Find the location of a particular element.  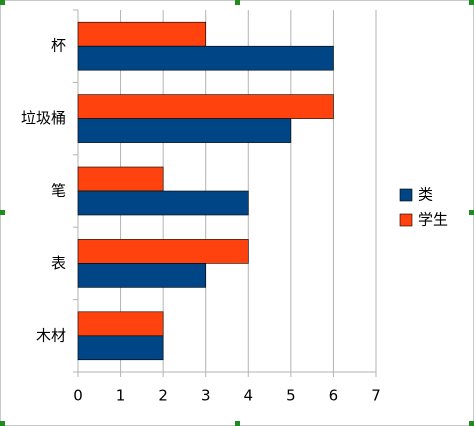

x-tick-label: 4 is located at coordinates (249, 396).